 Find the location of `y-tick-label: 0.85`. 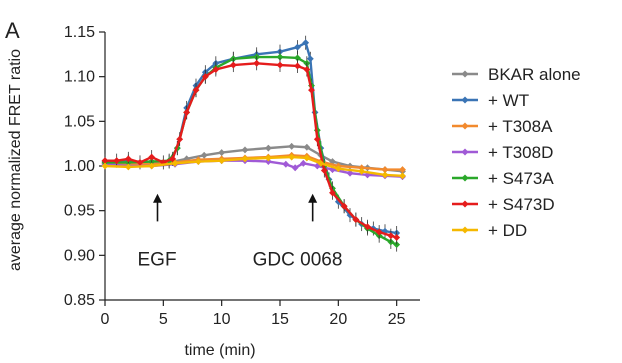

y-tick-label: 0.85 is located at coordinates (79, 300).